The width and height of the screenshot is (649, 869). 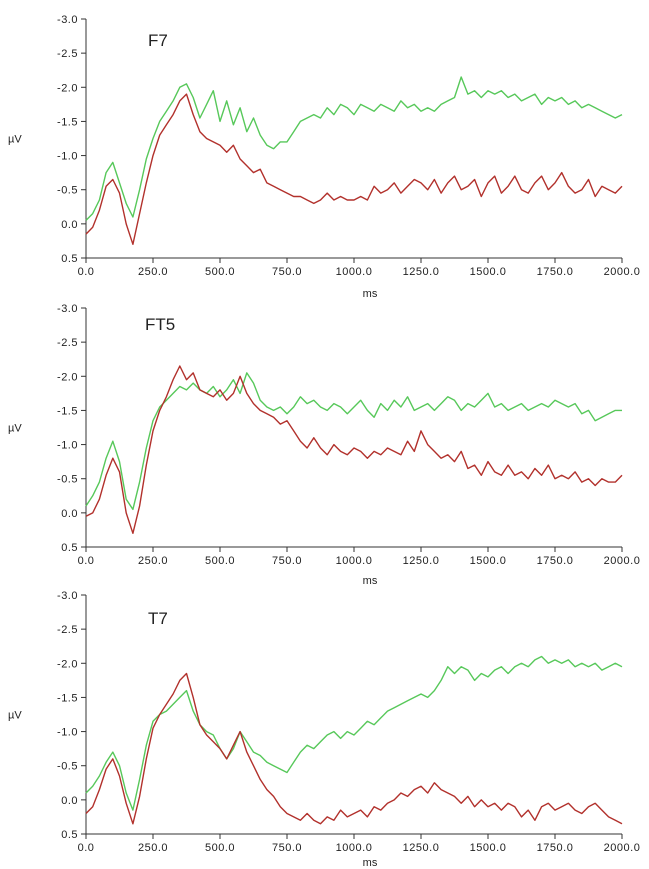 What do you see at coordinates (555, 561) in the screenshot?
I see `panel-ft5-x-tick-label: 1750.0` at bounding box center [555, 561].